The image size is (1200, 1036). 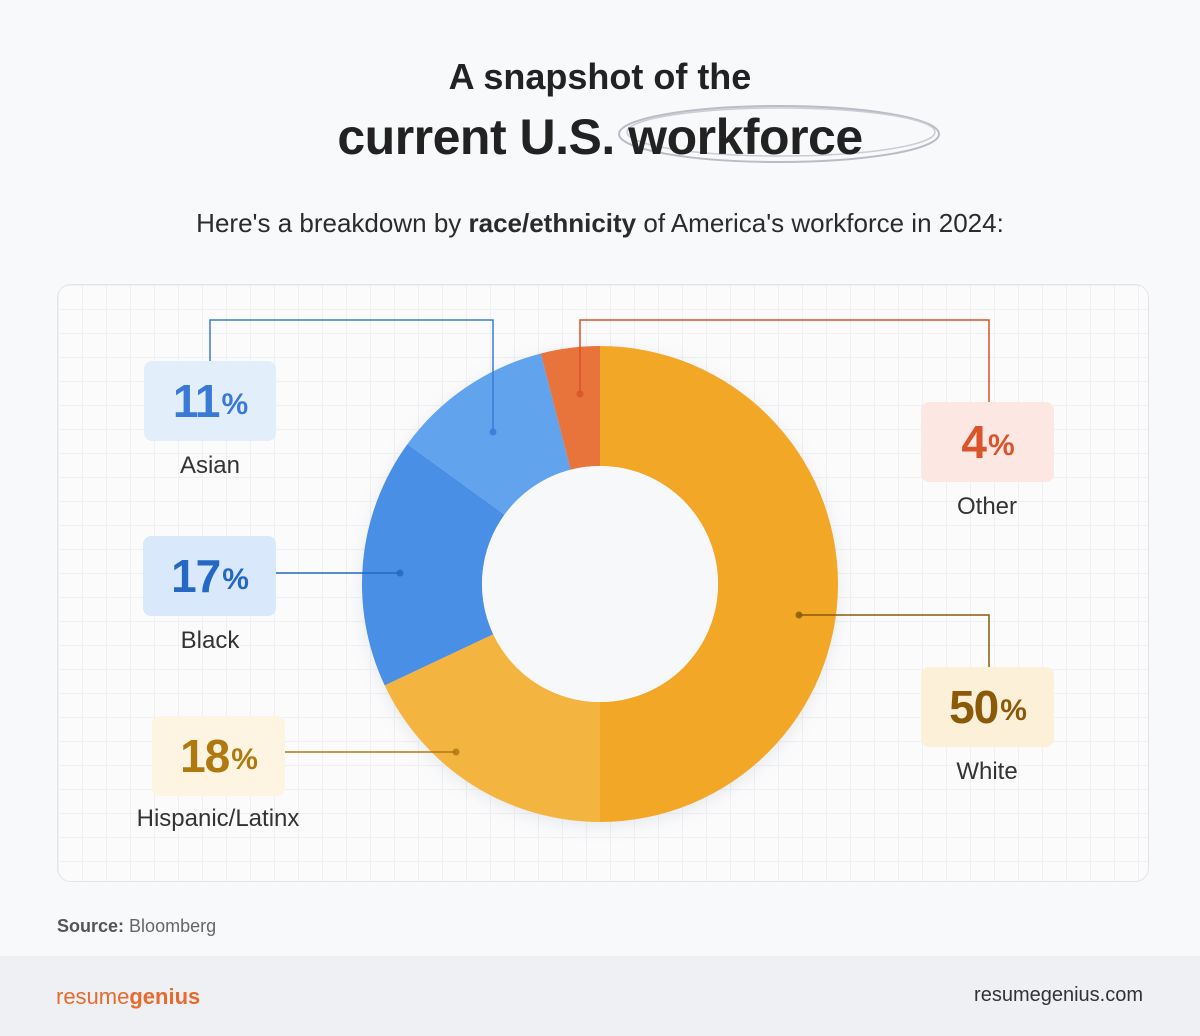 I want to click on footer: resumegenius resumegenius.com, so click(x=600, y=996).